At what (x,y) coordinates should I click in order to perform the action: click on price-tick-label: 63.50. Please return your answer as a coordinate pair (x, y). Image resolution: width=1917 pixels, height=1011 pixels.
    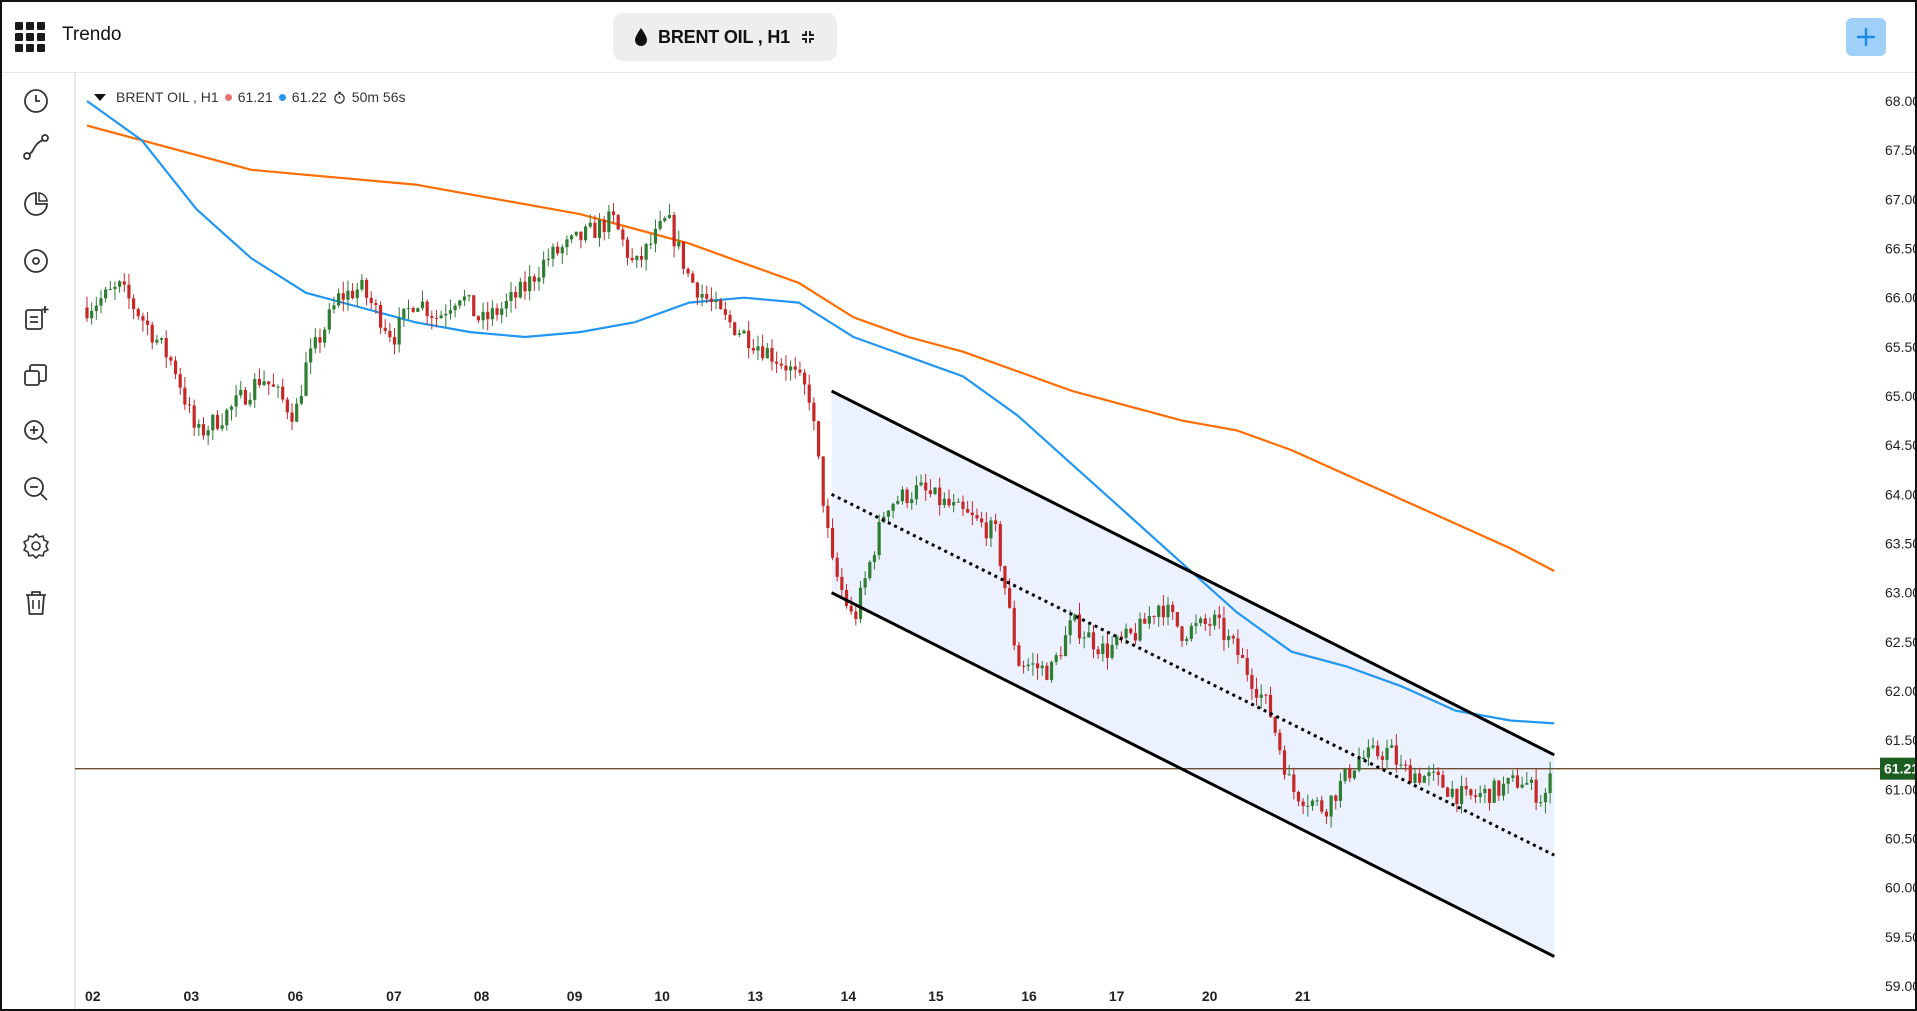
    Looking at the image, I should click on (1900, 544).